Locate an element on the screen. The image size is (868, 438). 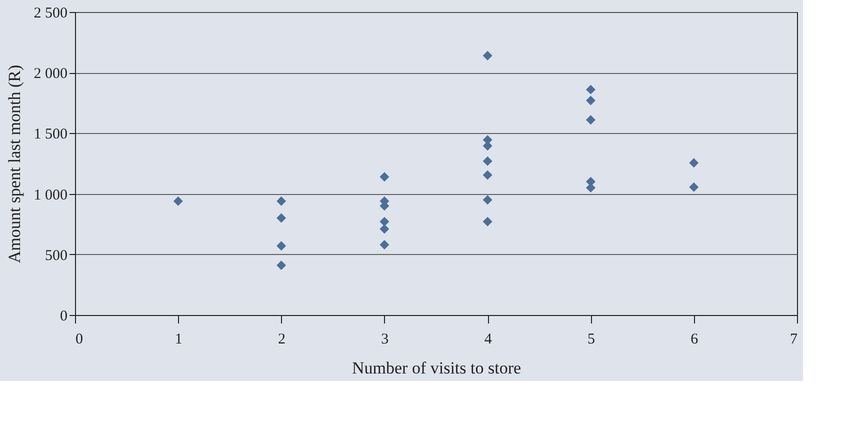
x-tick-label: 0 is located at coordinates (79, 340).